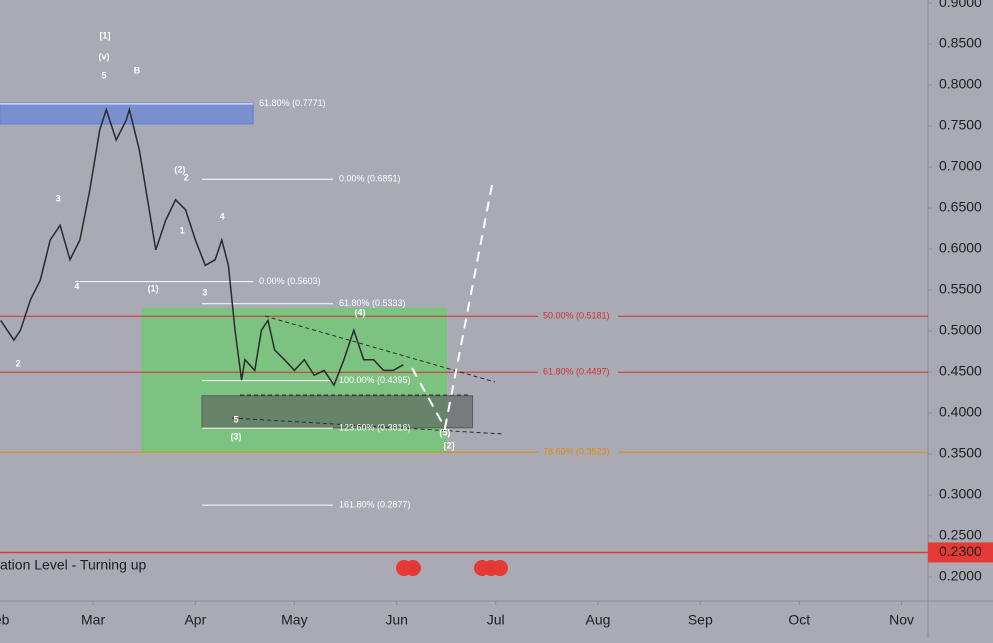 This screenshot has width=993, height=643. I want to click on fib-label: 0.00% (0.5603), so click(290, 281).